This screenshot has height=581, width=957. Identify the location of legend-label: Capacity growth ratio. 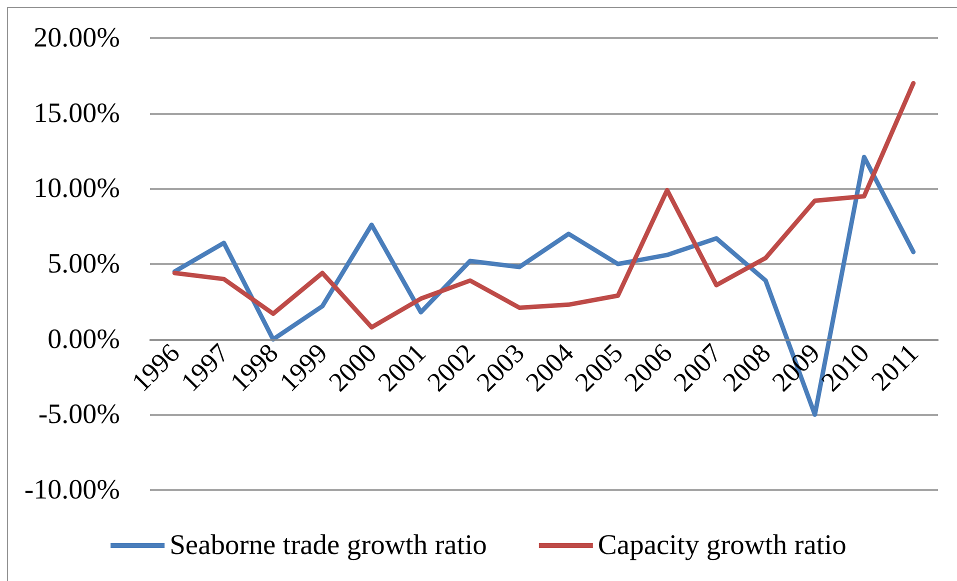
(722, 545).